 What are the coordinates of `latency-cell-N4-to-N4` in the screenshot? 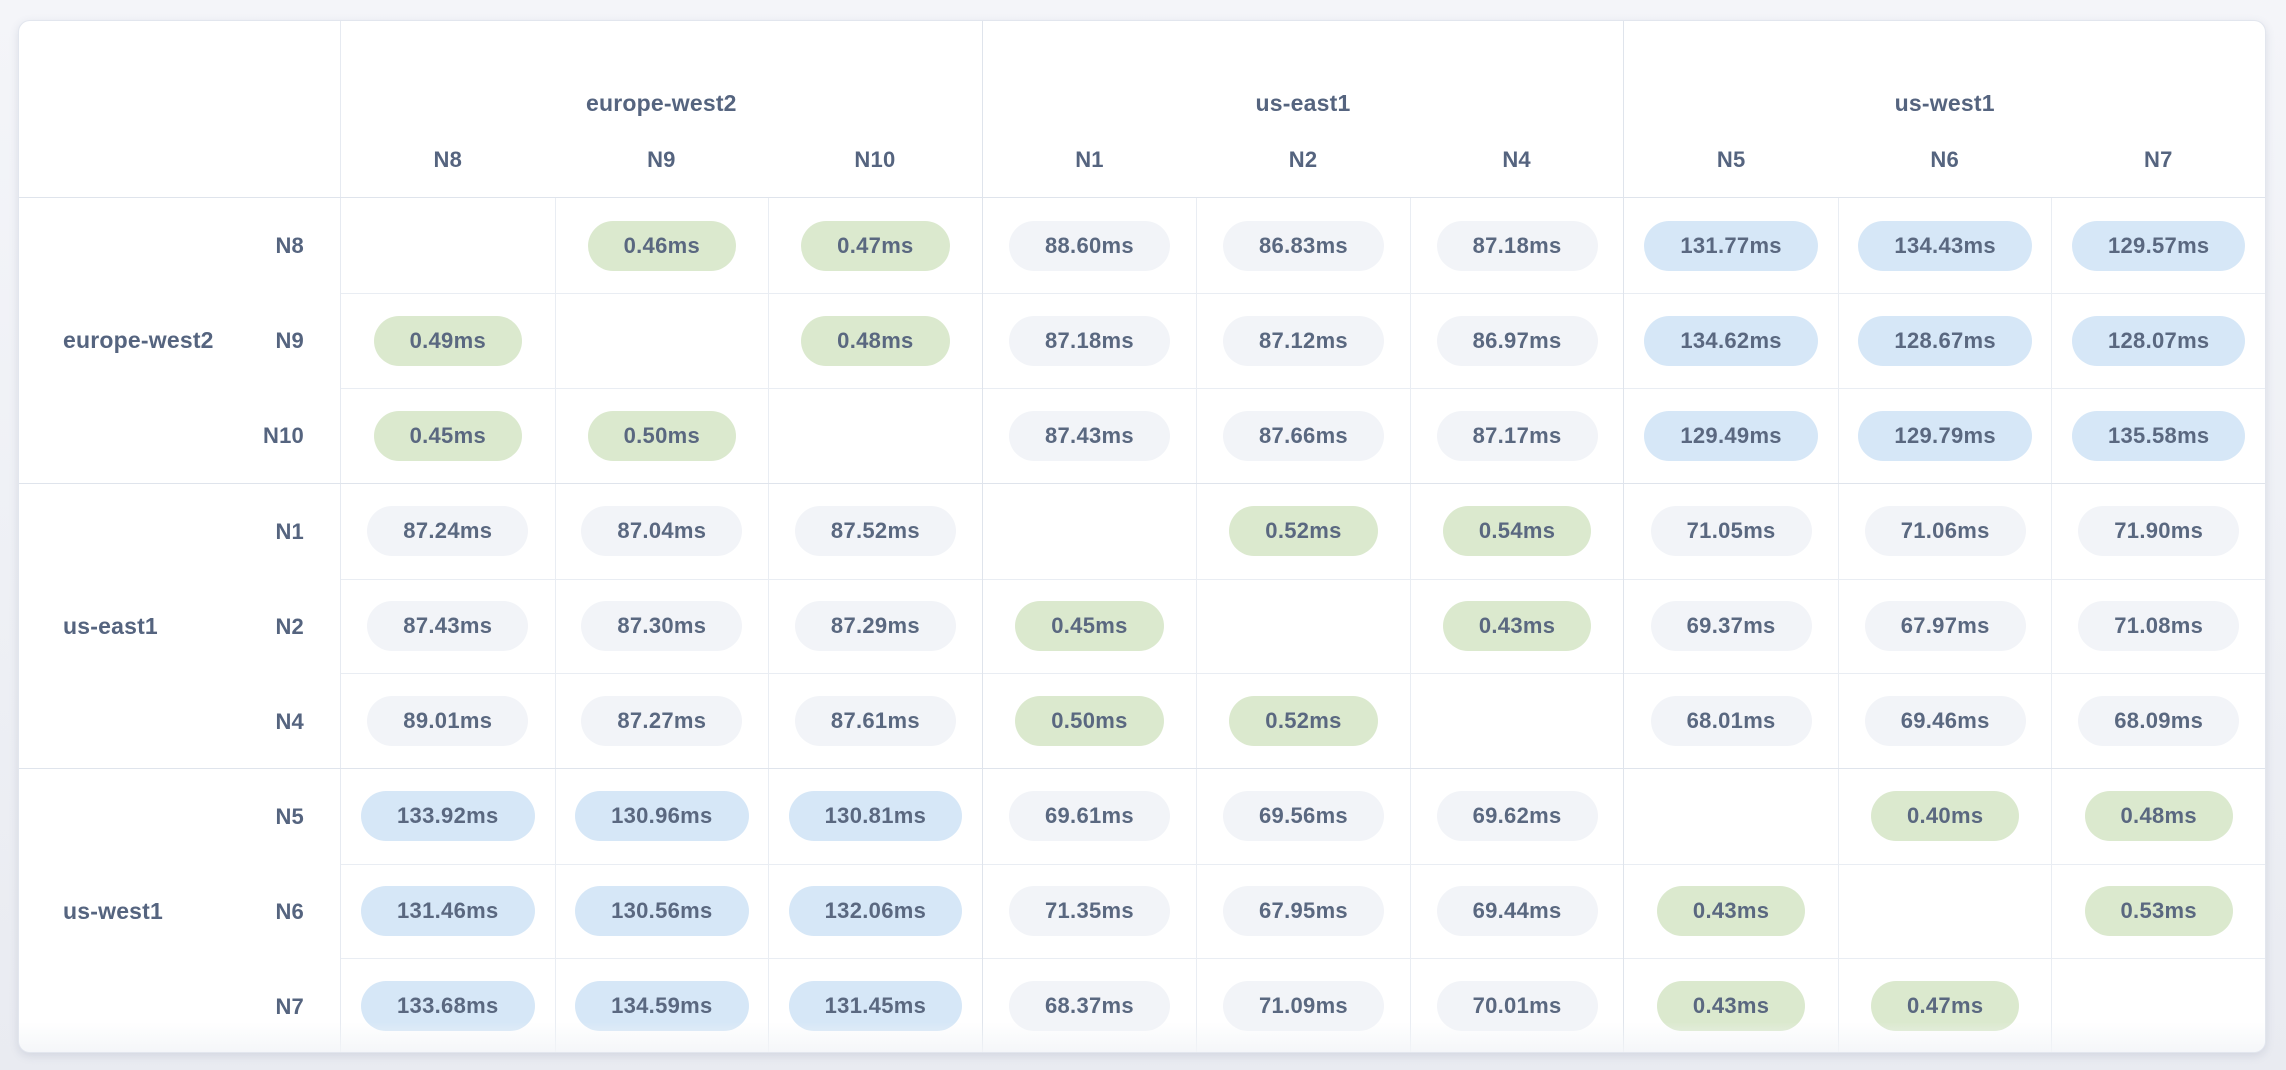 It's located at (1516, 720).